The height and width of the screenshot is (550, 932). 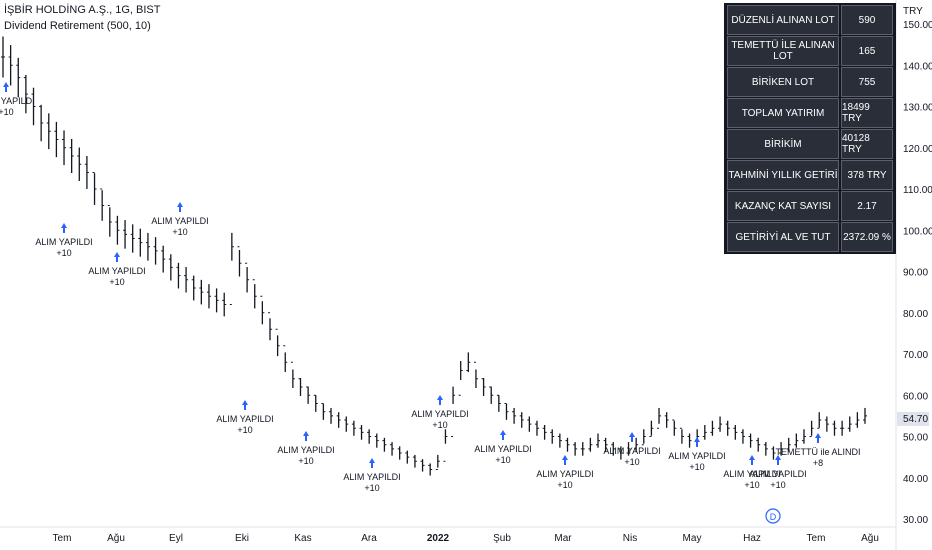 What do you see at coordinates (867, 20) in the screenshot?
I see `stat-value: 590` at bounding box center [867, 20].